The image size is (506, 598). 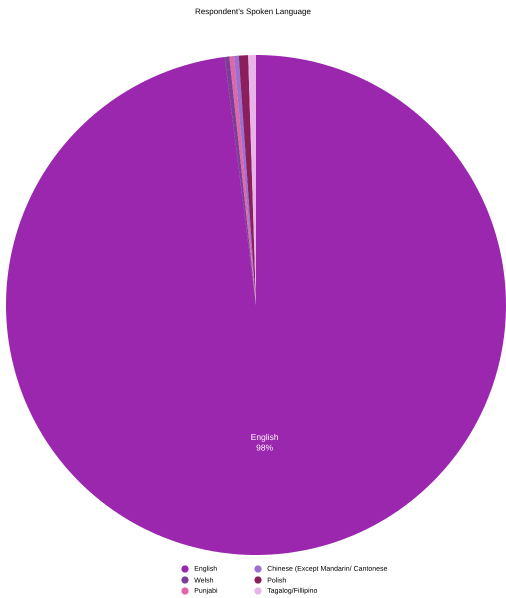 What do you see at coordinates (264, 447) in the screenshot?
I see `data-label: 98%` at bounding box center [264, 447].